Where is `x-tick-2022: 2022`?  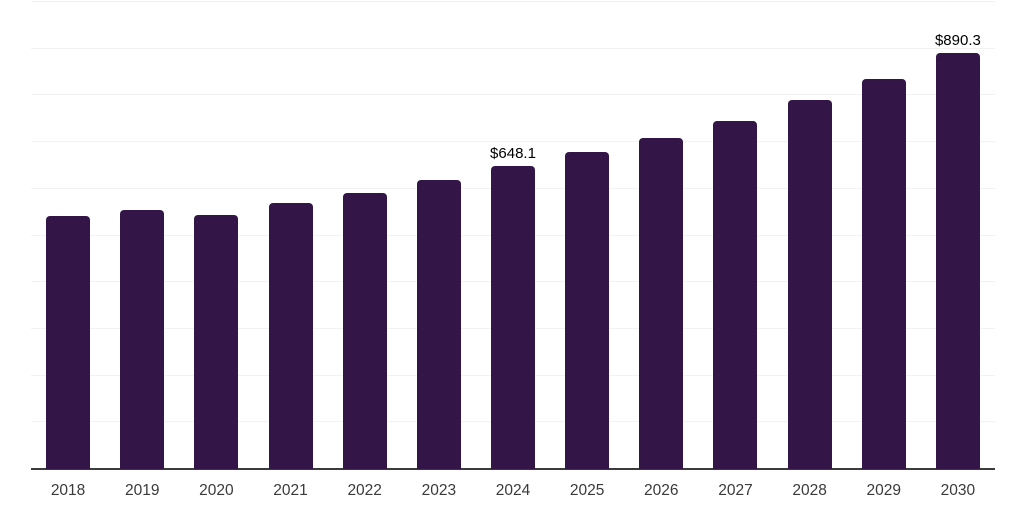 x-tick-2022: 2022 is located at coordinates (364, 490).